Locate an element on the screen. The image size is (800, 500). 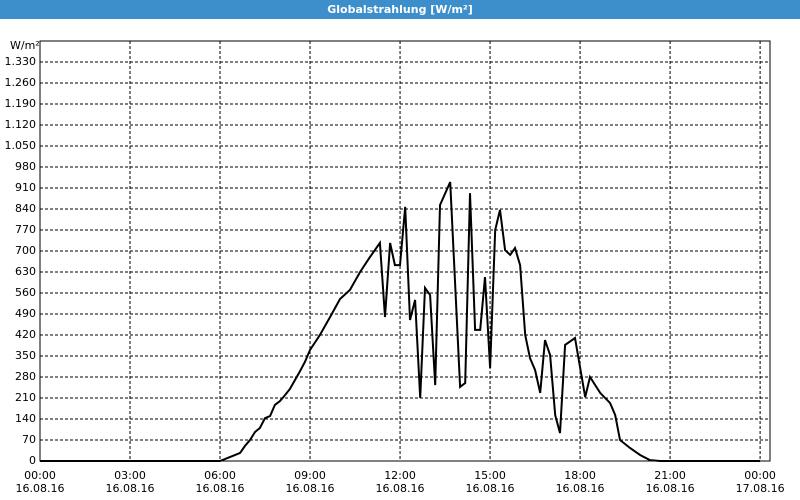
y-axis-label: W/m² is located at coordinates (25, 45).